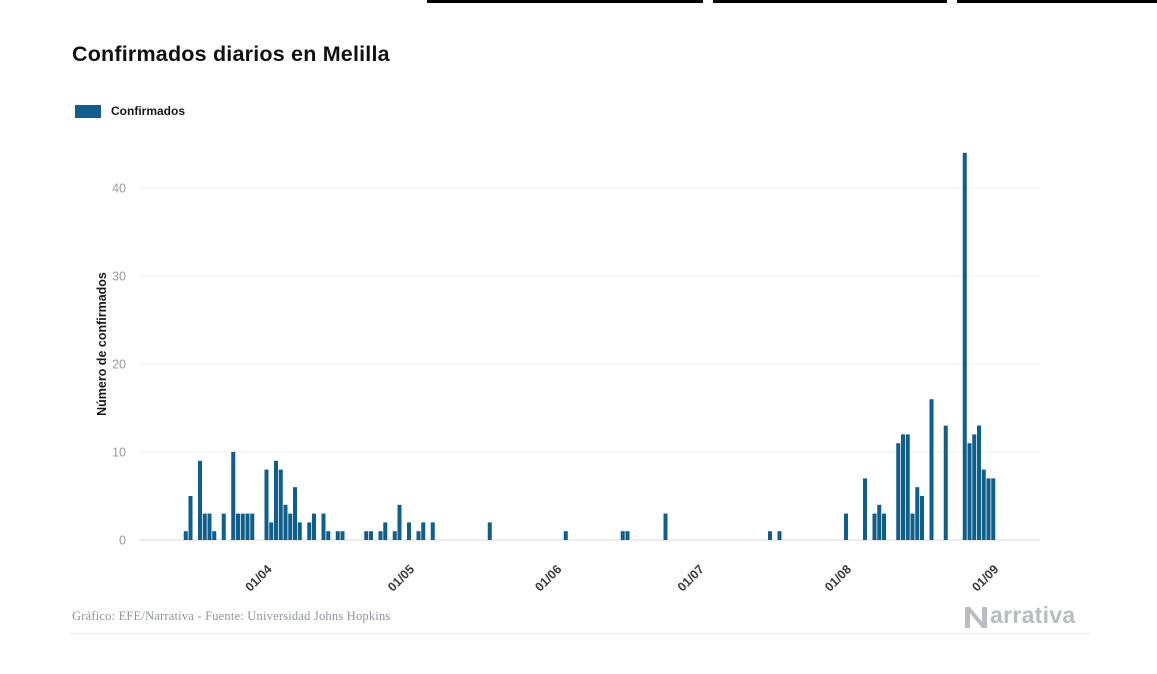 The height and width of the screenshot is (674, 1157). What do you see at coordinates (119, 365) in the screenshot?
I see `y-tick-label: 20` at bounding box center [119, 365].